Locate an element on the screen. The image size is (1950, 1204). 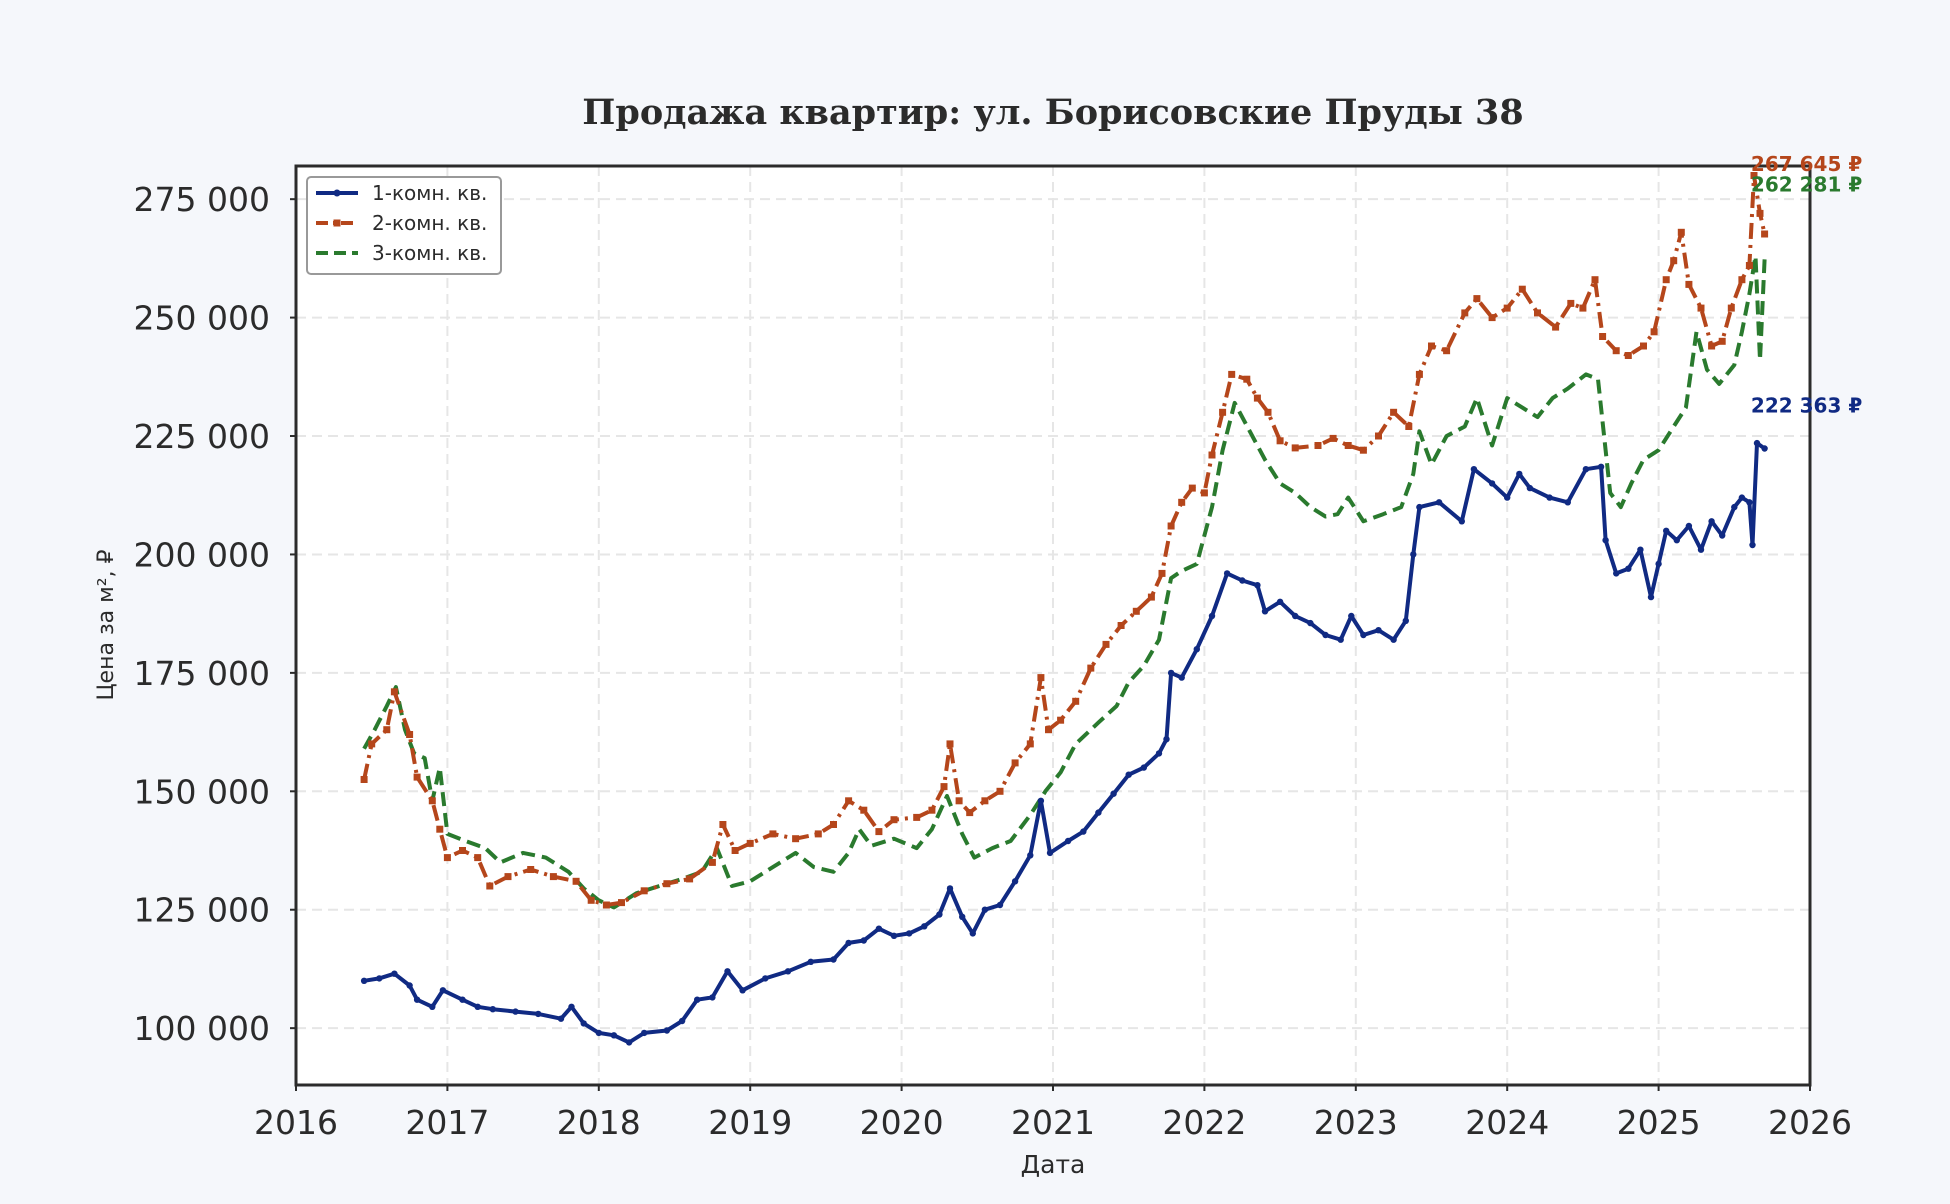
x-axis-label: Дата is located at coordinates (1053, 1164).